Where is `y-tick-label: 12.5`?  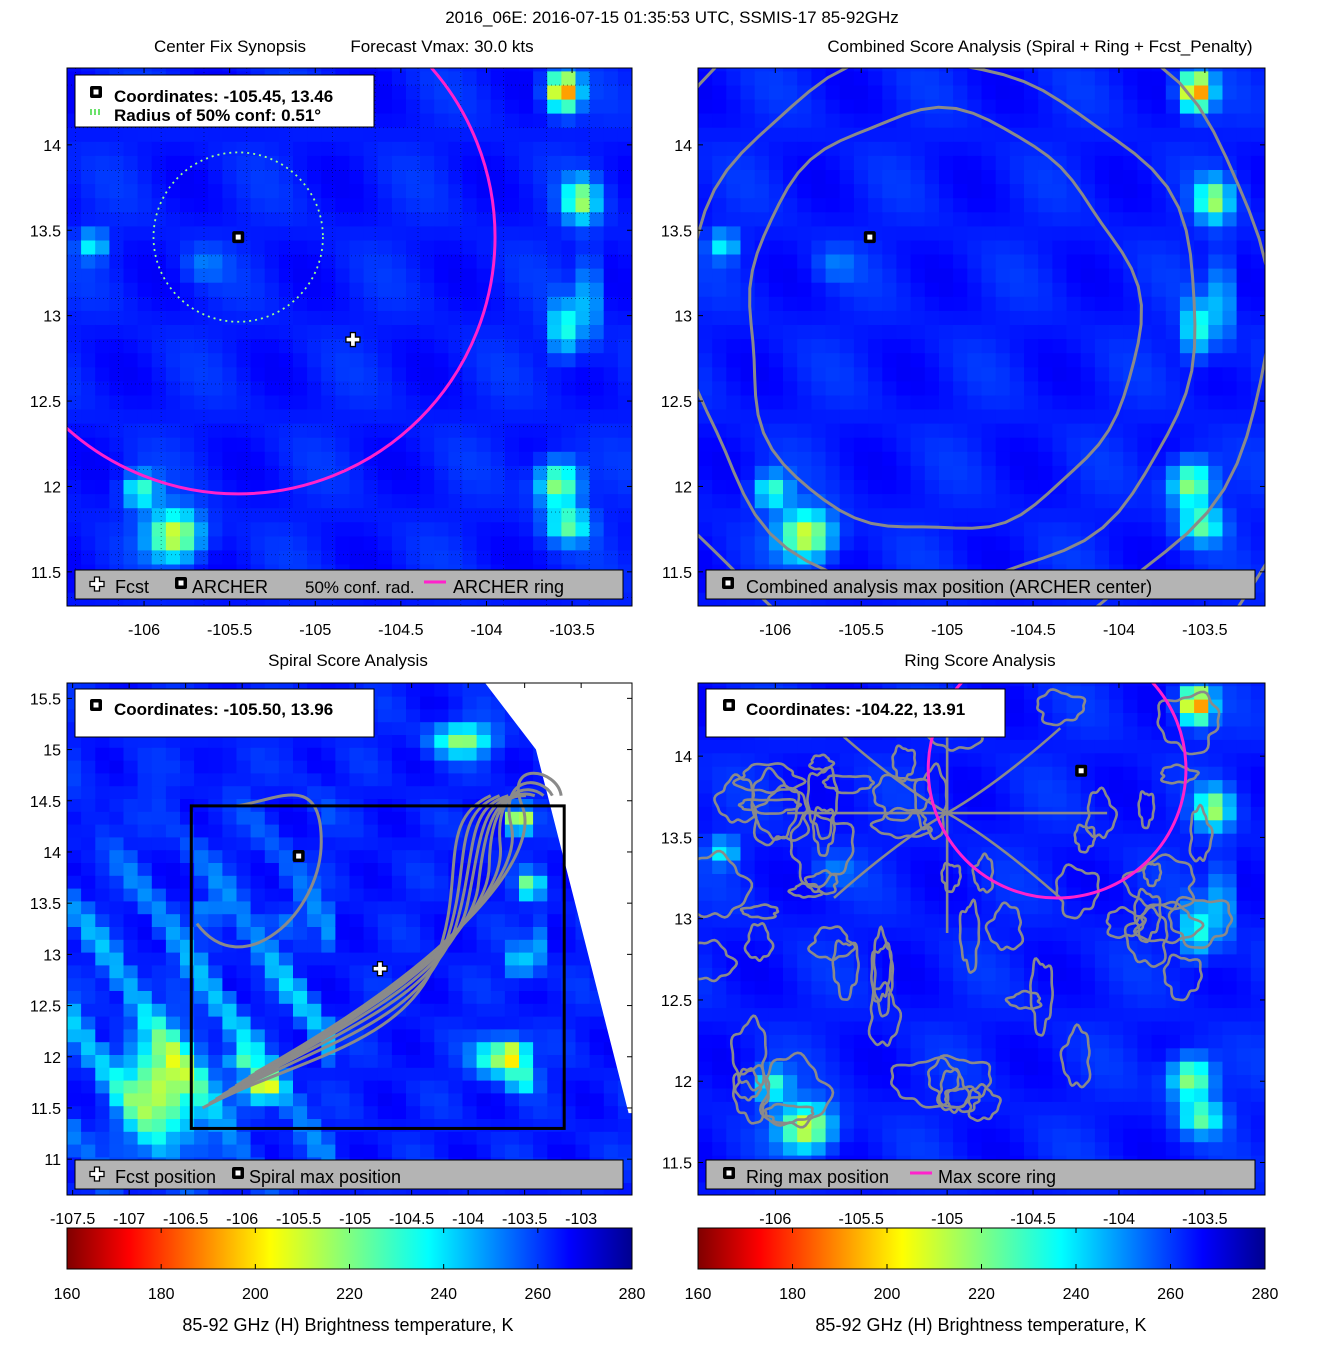
y-tick-label: 12.5 is located at coordinates (676, 402).